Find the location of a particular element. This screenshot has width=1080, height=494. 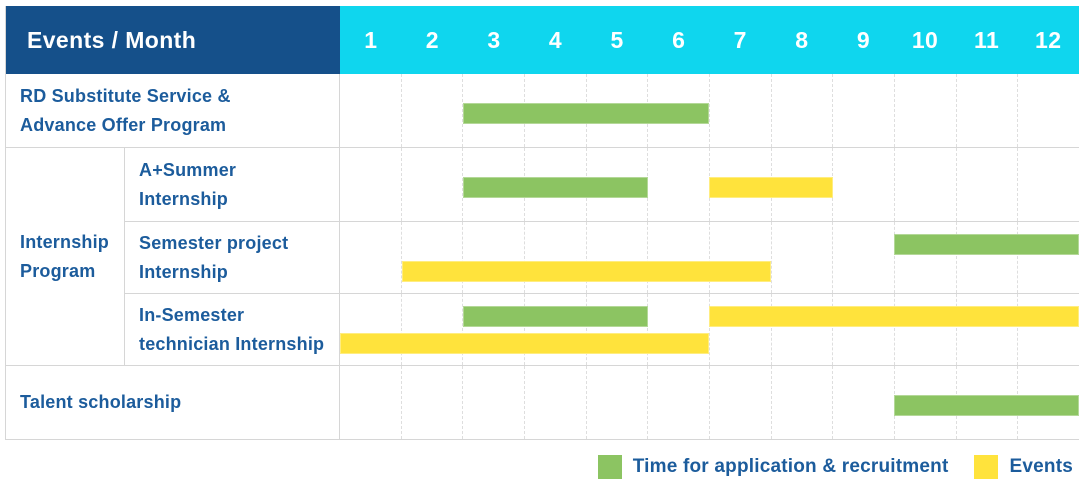

gantt-row-in-semester-technician-internship is located at coordinates (709, 330).